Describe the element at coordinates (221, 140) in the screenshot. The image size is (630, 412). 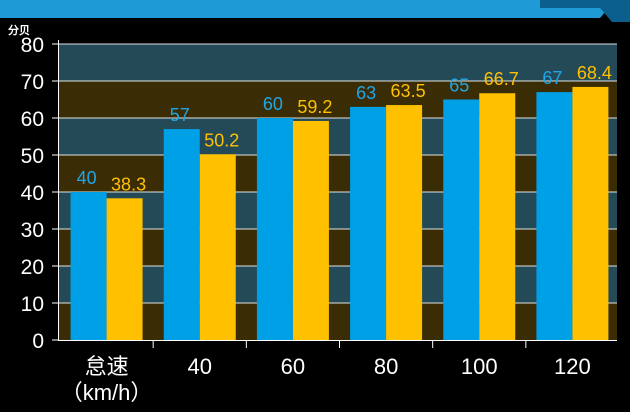
I see `data-label-s2-1: 50.2` at that location.